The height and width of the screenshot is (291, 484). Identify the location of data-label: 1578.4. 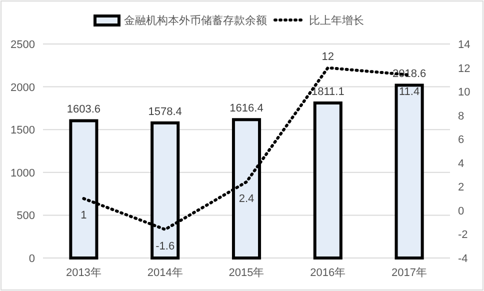
(165, 112).